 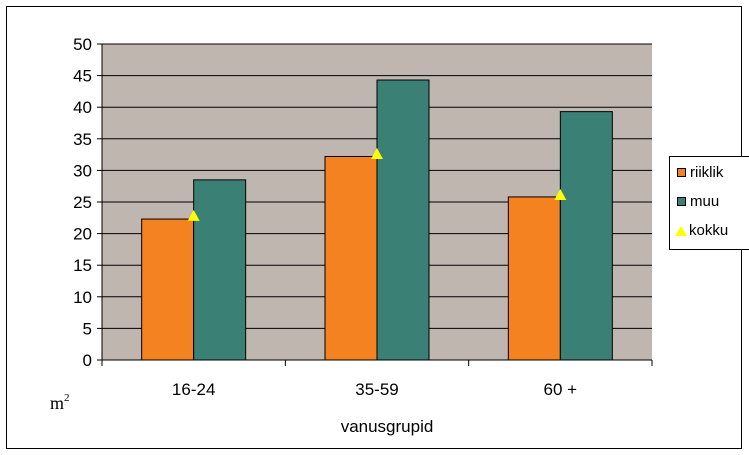 I want to click on x-axis-title: vanusgrupid, so click(x=387, y=426).